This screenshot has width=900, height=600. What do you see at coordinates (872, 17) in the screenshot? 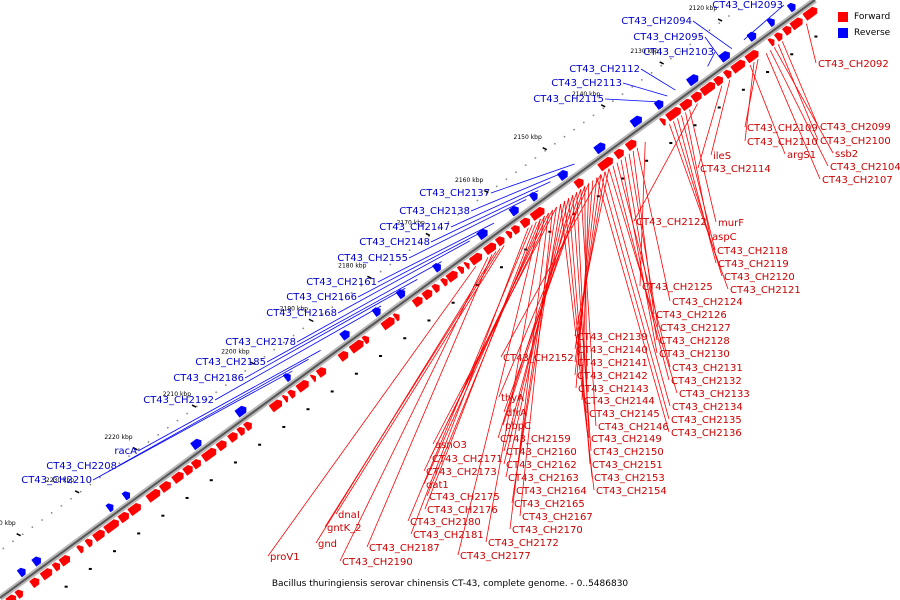
I see `forward-label: Forward` at bounding box center [872, 17].